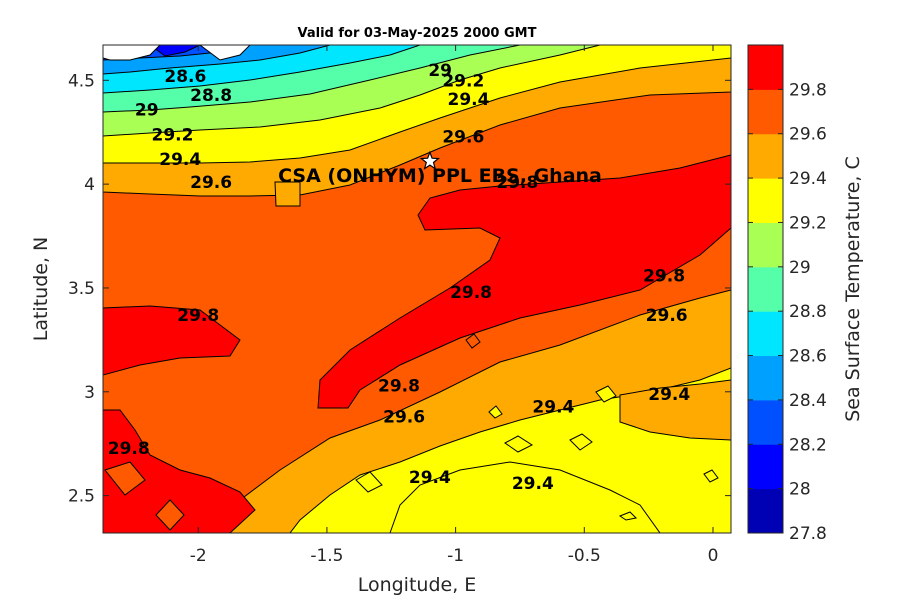 Image resolution: width=900 pixels, height=600 pixels. Describe the element at coordinates (81, 497) in the screenshot. I see `y-tick-label: 2.5` at that location.